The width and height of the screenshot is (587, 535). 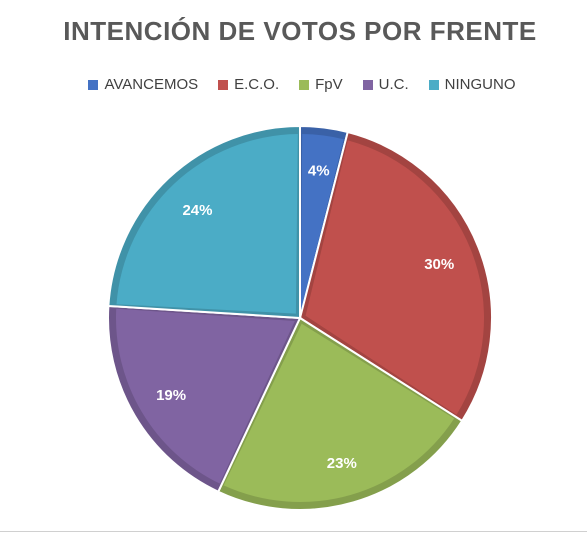 I want to click on legend-item: NINGUNO, so click(x=472, y=84).